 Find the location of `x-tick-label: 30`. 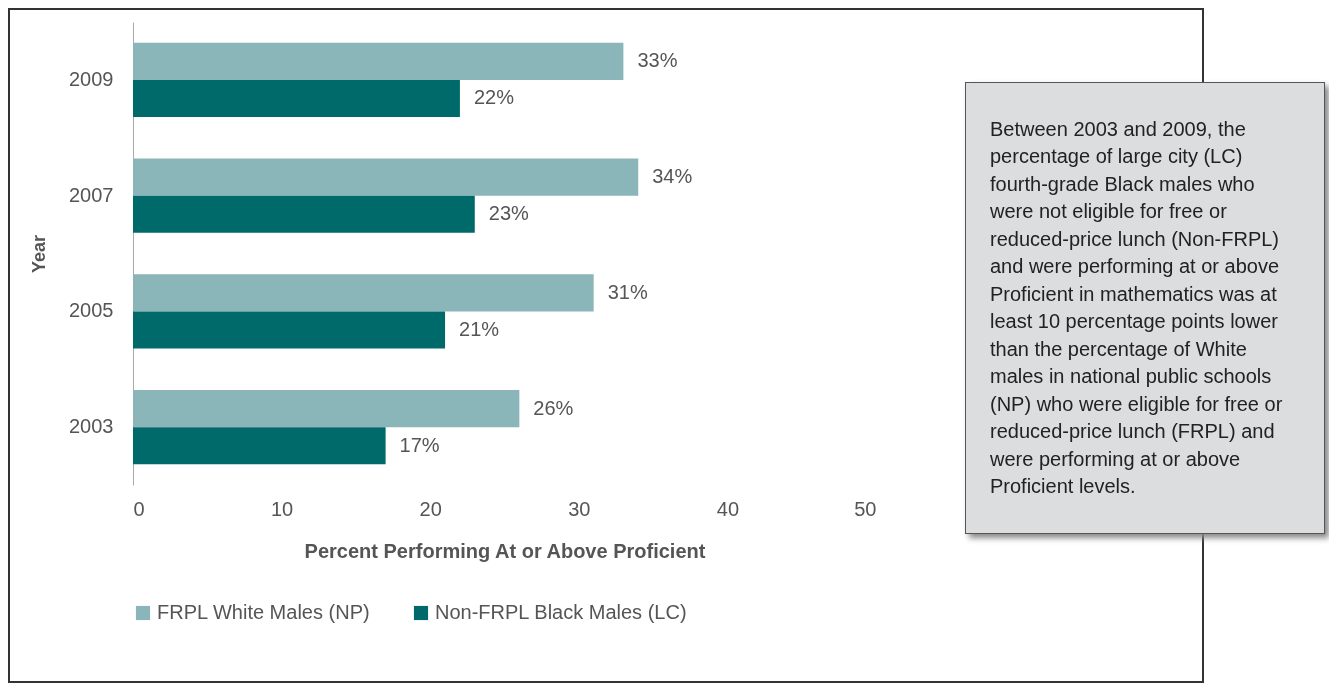

x-tick-label: 30 is located at coordinates (579, 508).